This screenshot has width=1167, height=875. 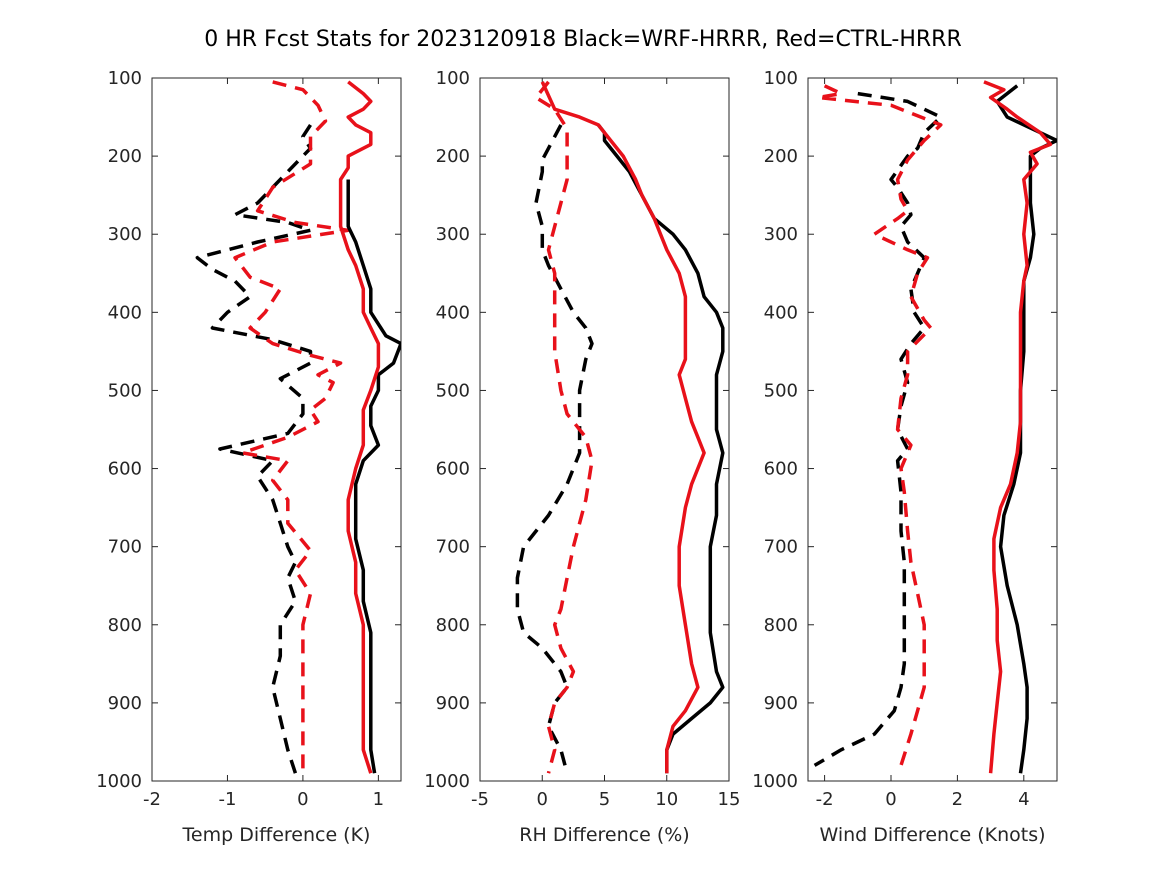 I want to click on x-tick-label: 5, so click(x=604, y=799).